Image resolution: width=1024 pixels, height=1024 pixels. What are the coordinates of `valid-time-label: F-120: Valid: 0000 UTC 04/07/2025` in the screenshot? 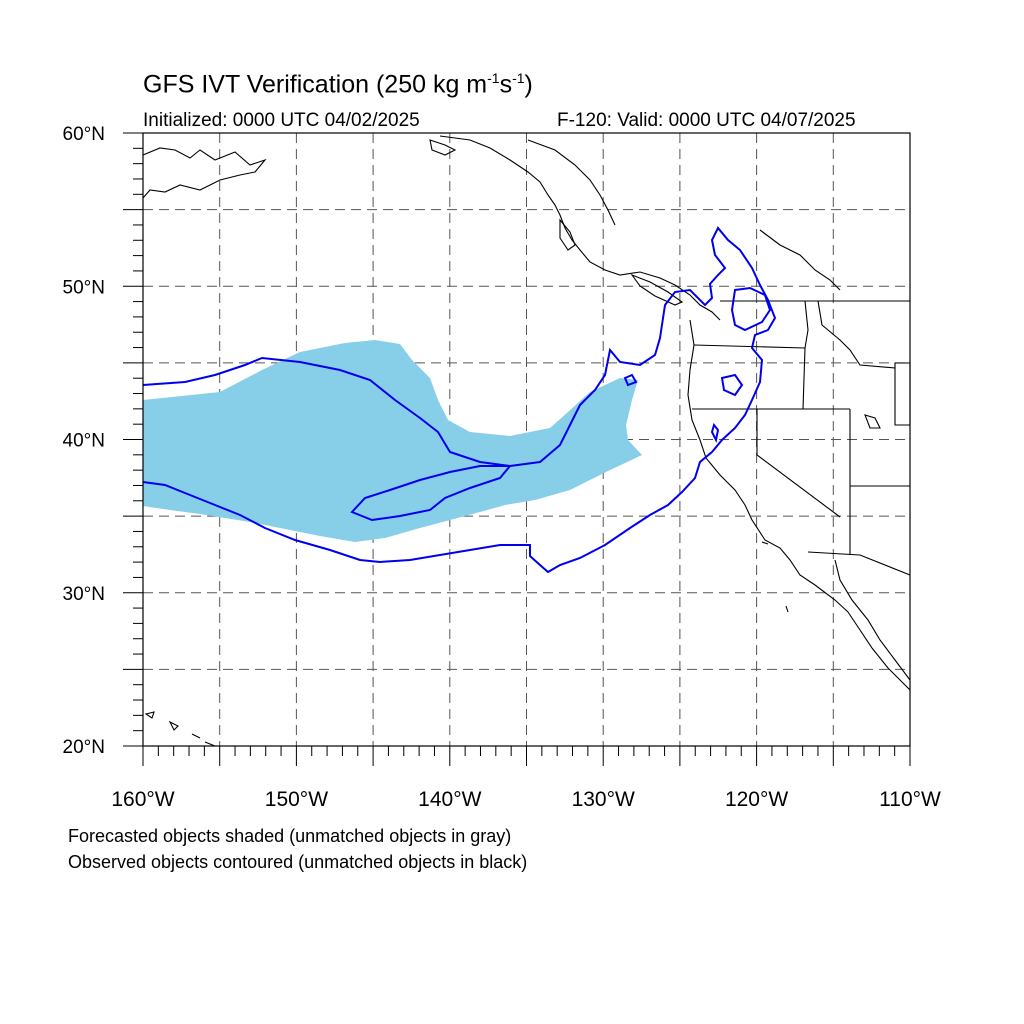 It's located at (706, 120).